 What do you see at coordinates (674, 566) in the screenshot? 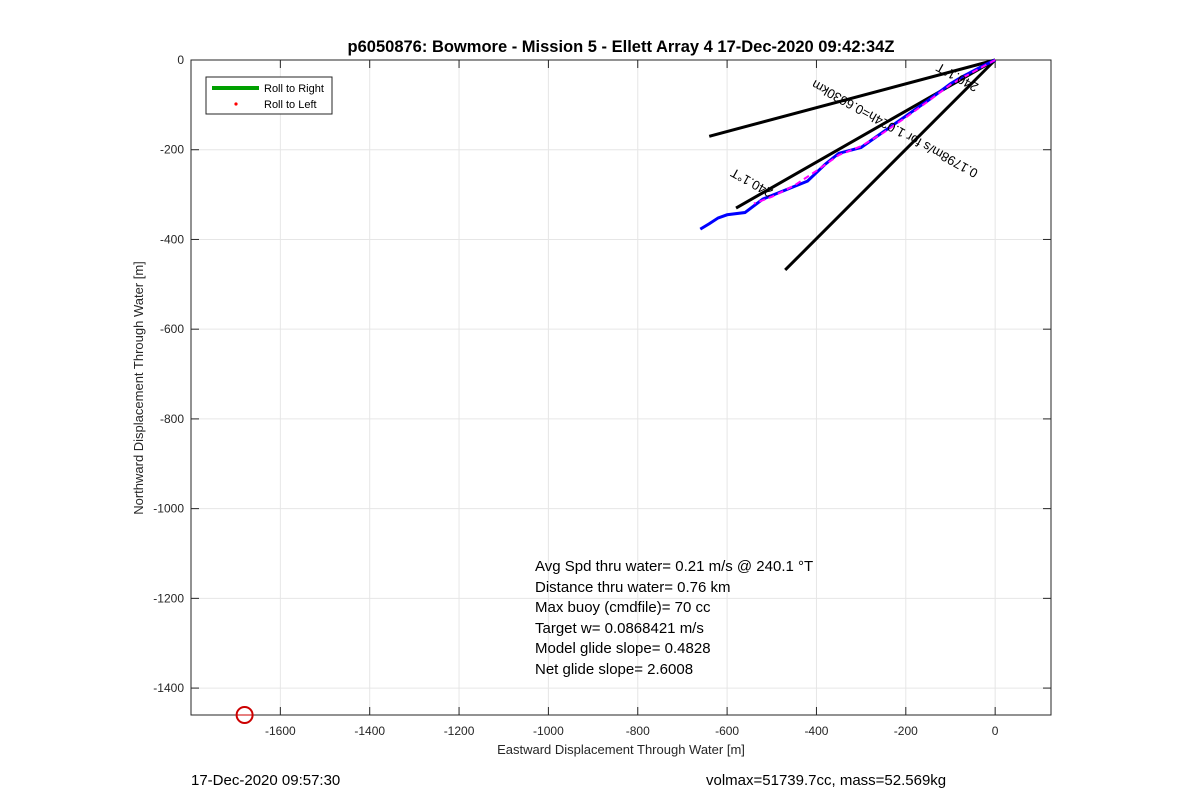
I see `stat-avg-speed: Avg Spd thru water= 0.21 m/s @ 240.1 °T` at bounding box center [674, 566].